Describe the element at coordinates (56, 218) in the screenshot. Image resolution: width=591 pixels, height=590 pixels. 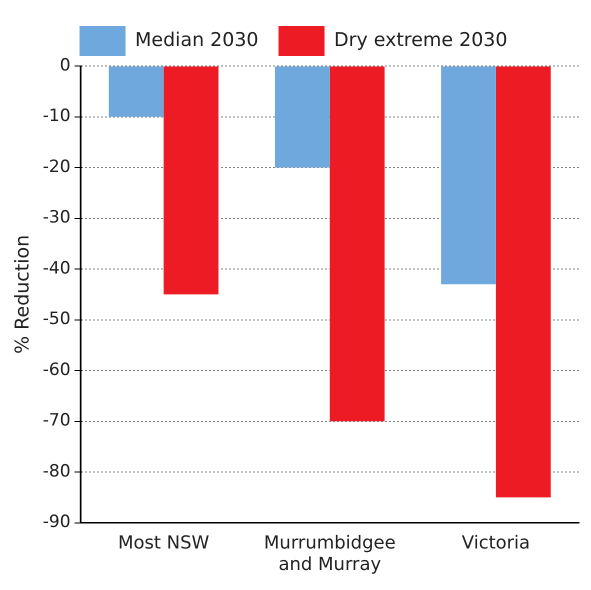
I see `y-tick-label: -30` at that location.